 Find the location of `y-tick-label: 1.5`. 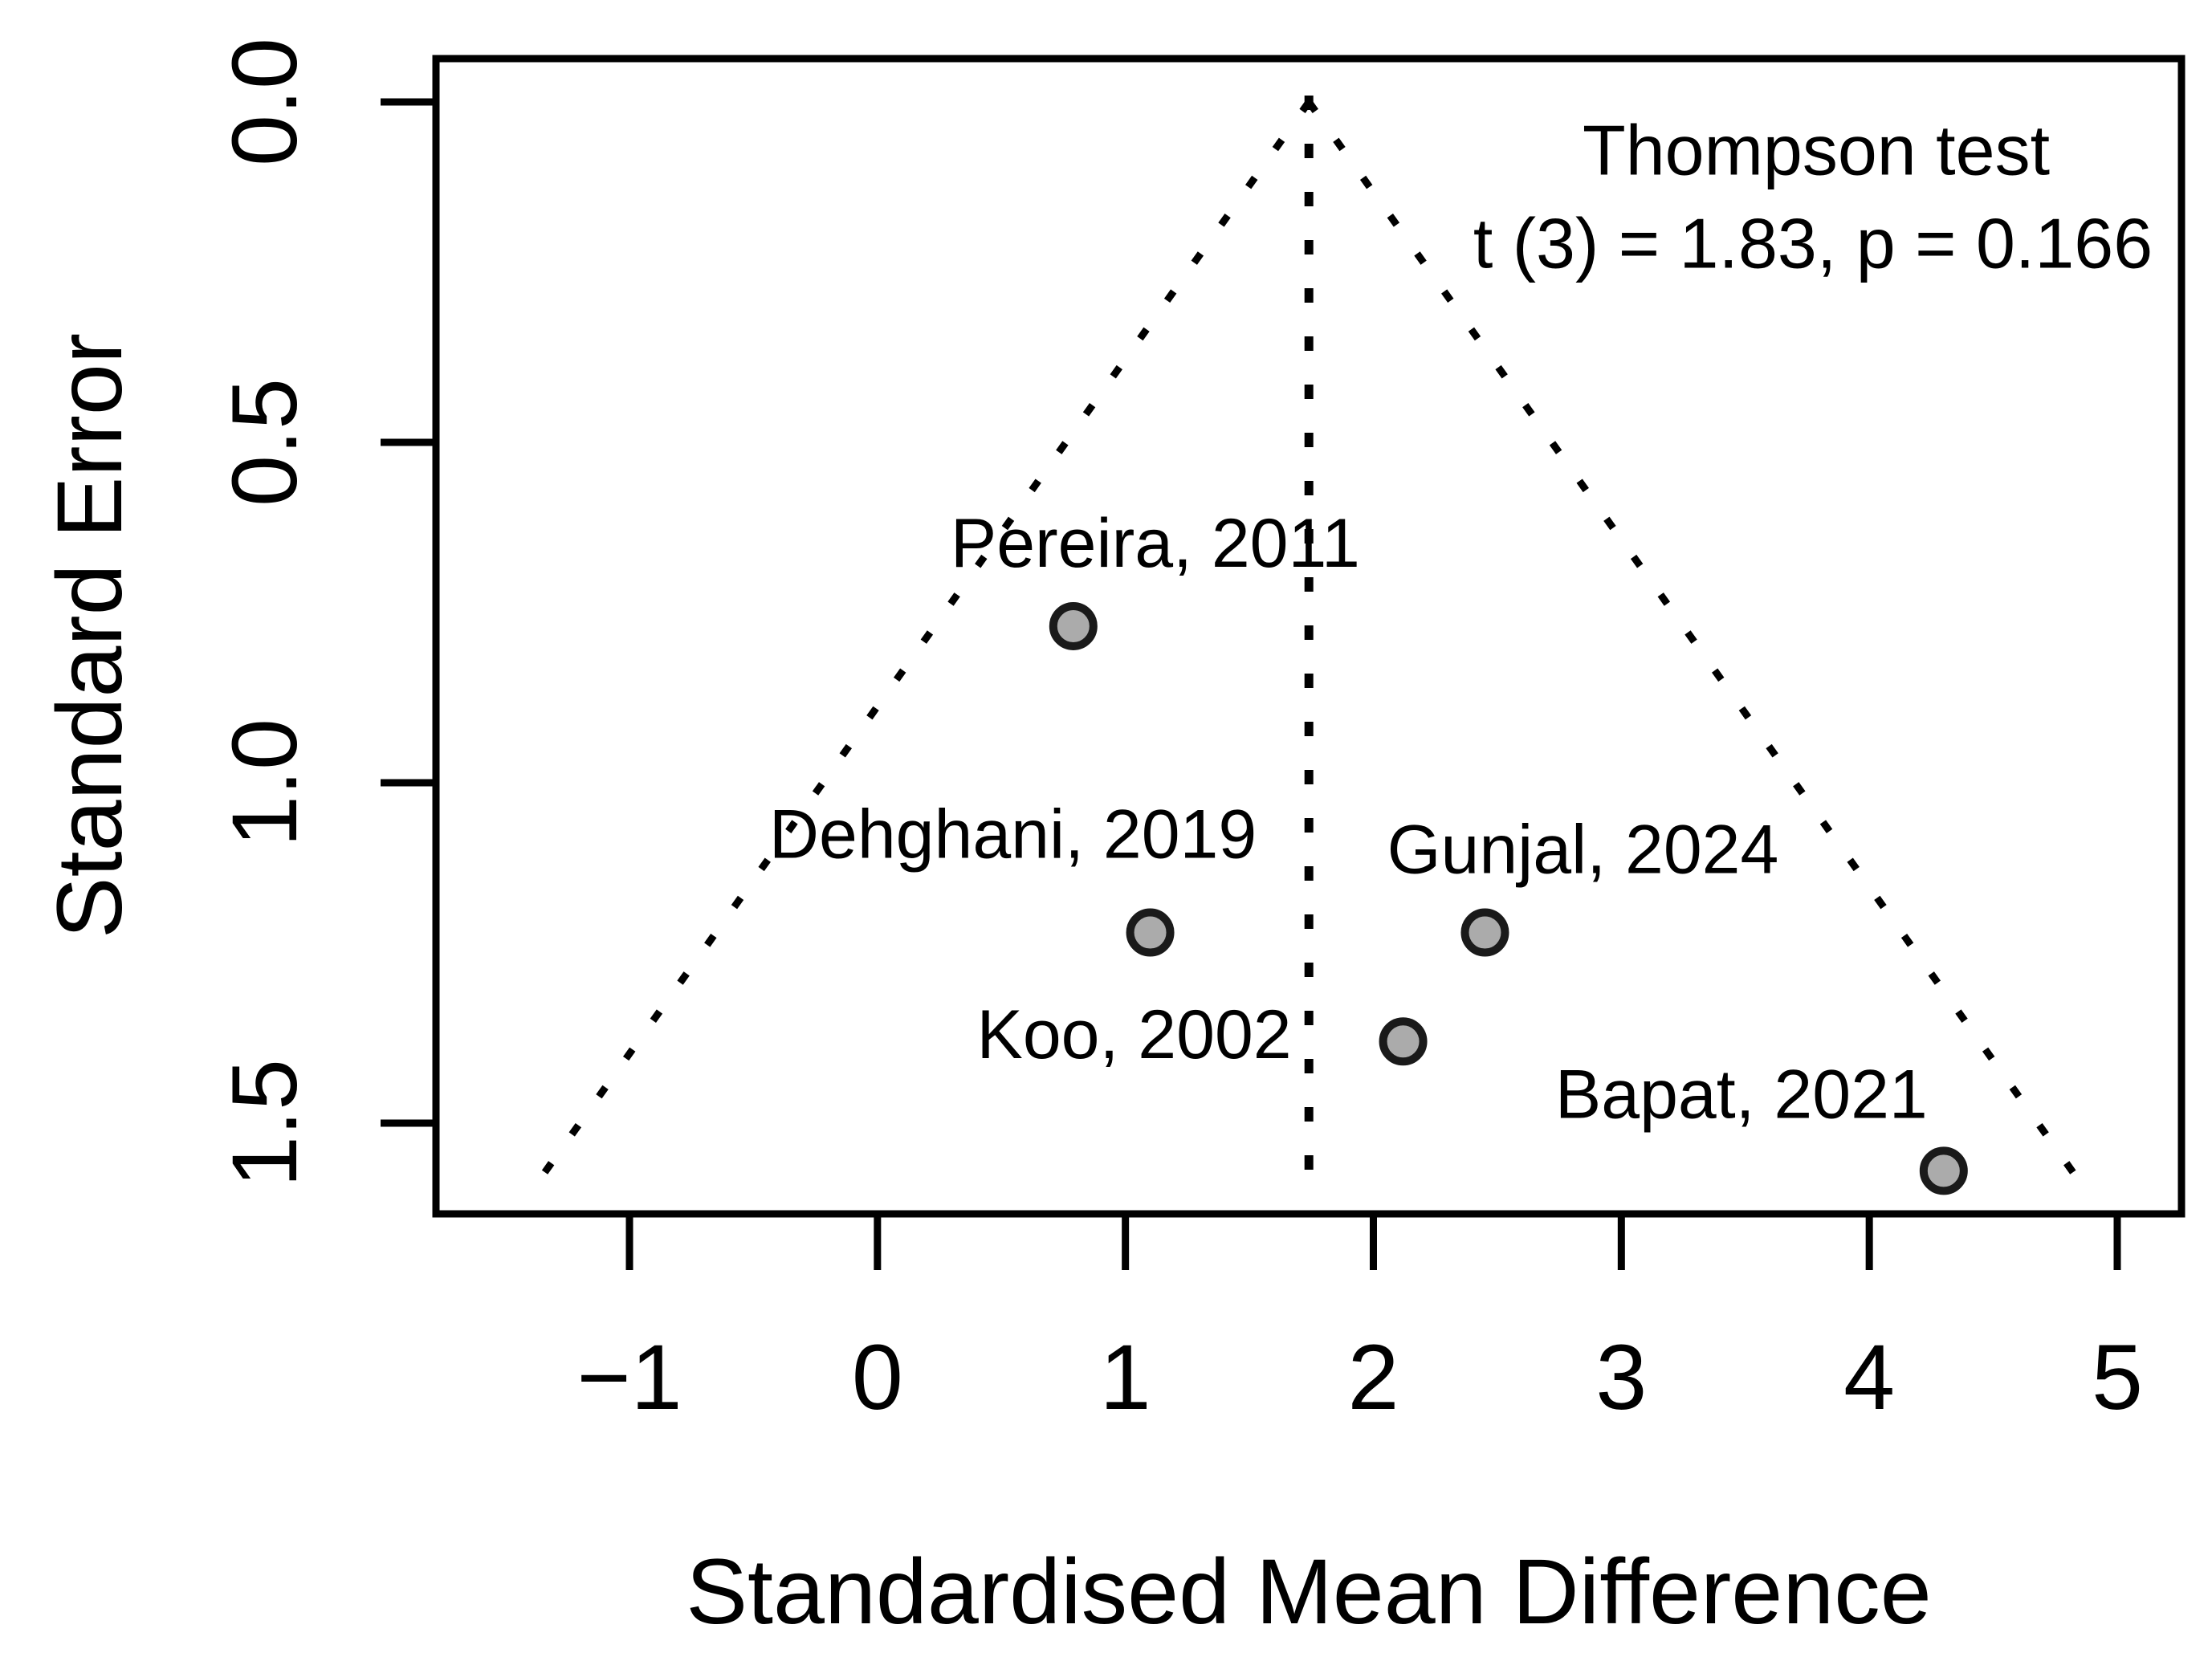

y-tick-label: 1.5 is located at coordinates (265, 1123).